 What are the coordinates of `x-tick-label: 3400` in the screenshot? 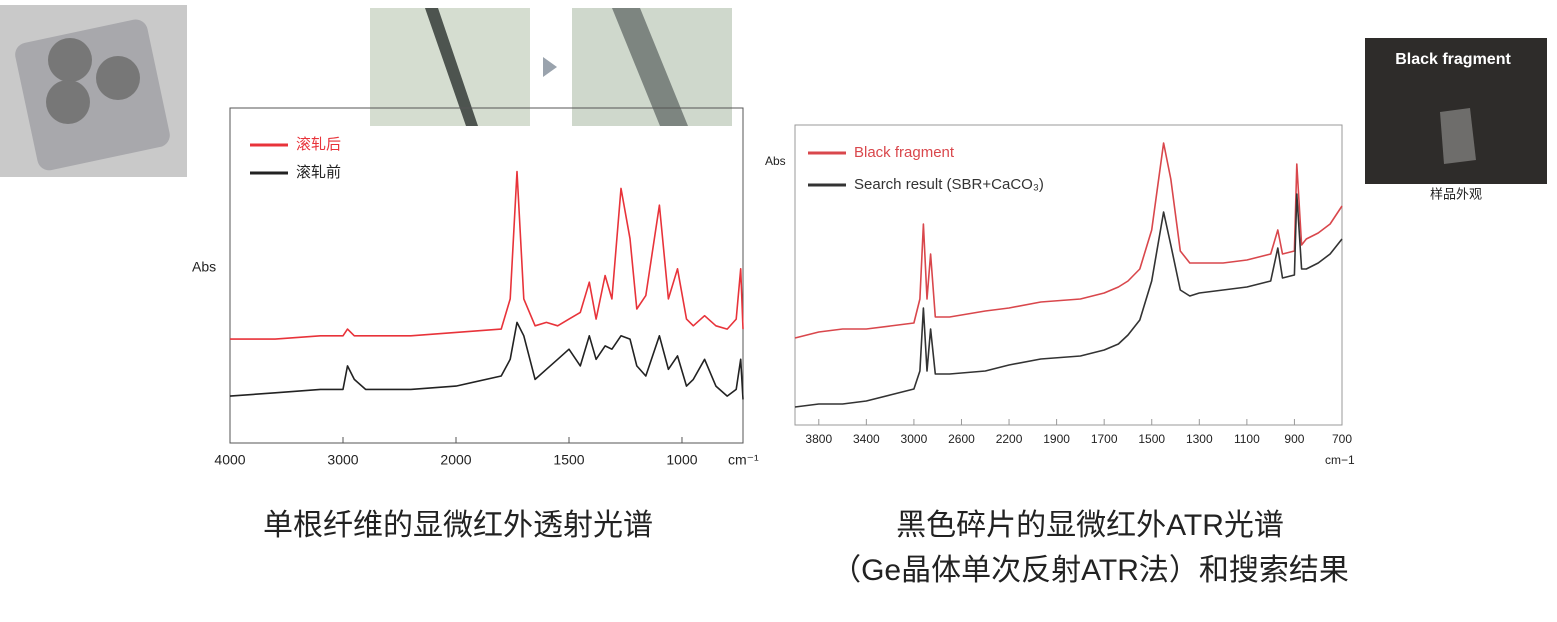 It's located at (866, 439).